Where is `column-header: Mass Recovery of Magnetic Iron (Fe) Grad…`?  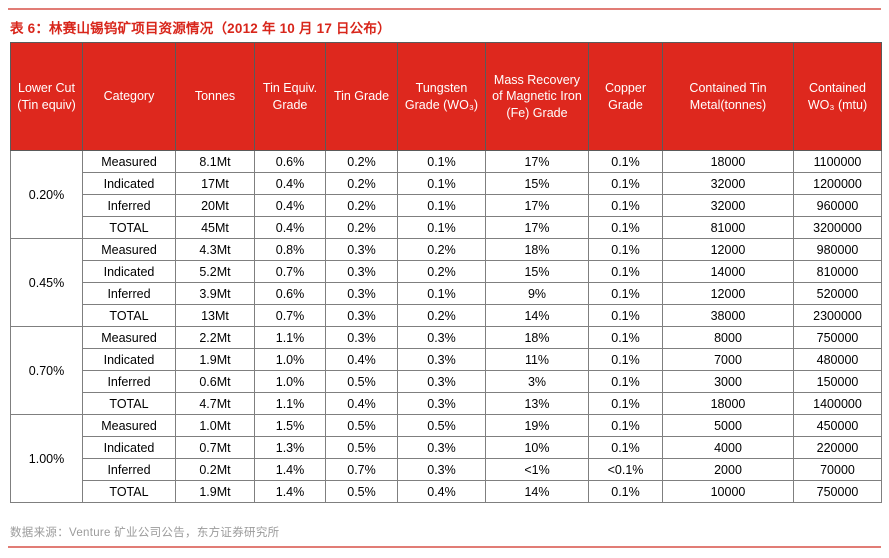 column-header: Mass Recovery of Magnetic Iron (Fe) Grad… is located at coordinates (537, 96).